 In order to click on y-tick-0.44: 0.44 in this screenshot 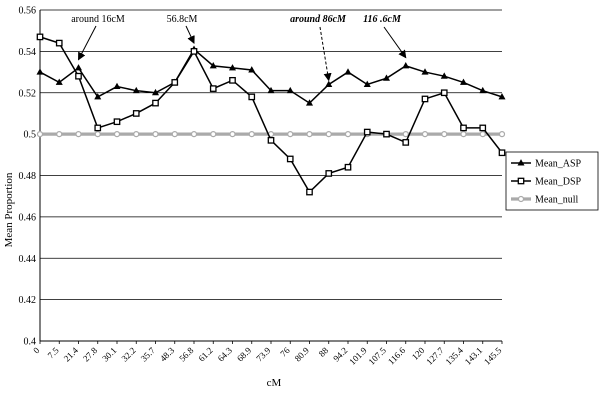, I will do `click(28, 259)`.